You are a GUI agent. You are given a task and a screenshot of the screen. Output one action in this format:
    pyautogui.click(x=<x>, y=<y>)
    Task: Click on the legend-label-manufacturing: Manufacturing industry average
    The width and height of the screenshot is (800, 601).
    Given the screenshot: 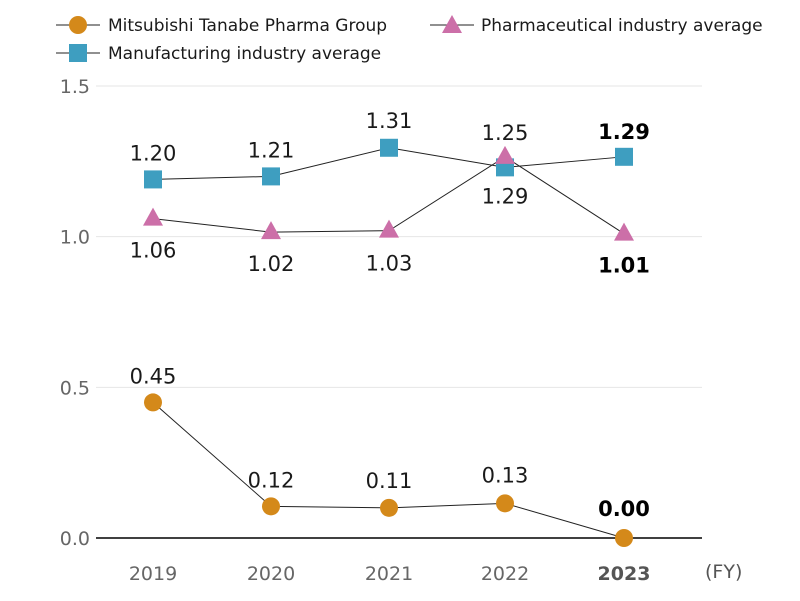 What is the action you would take?
    pyautogui.click(x=244, y=54)
    